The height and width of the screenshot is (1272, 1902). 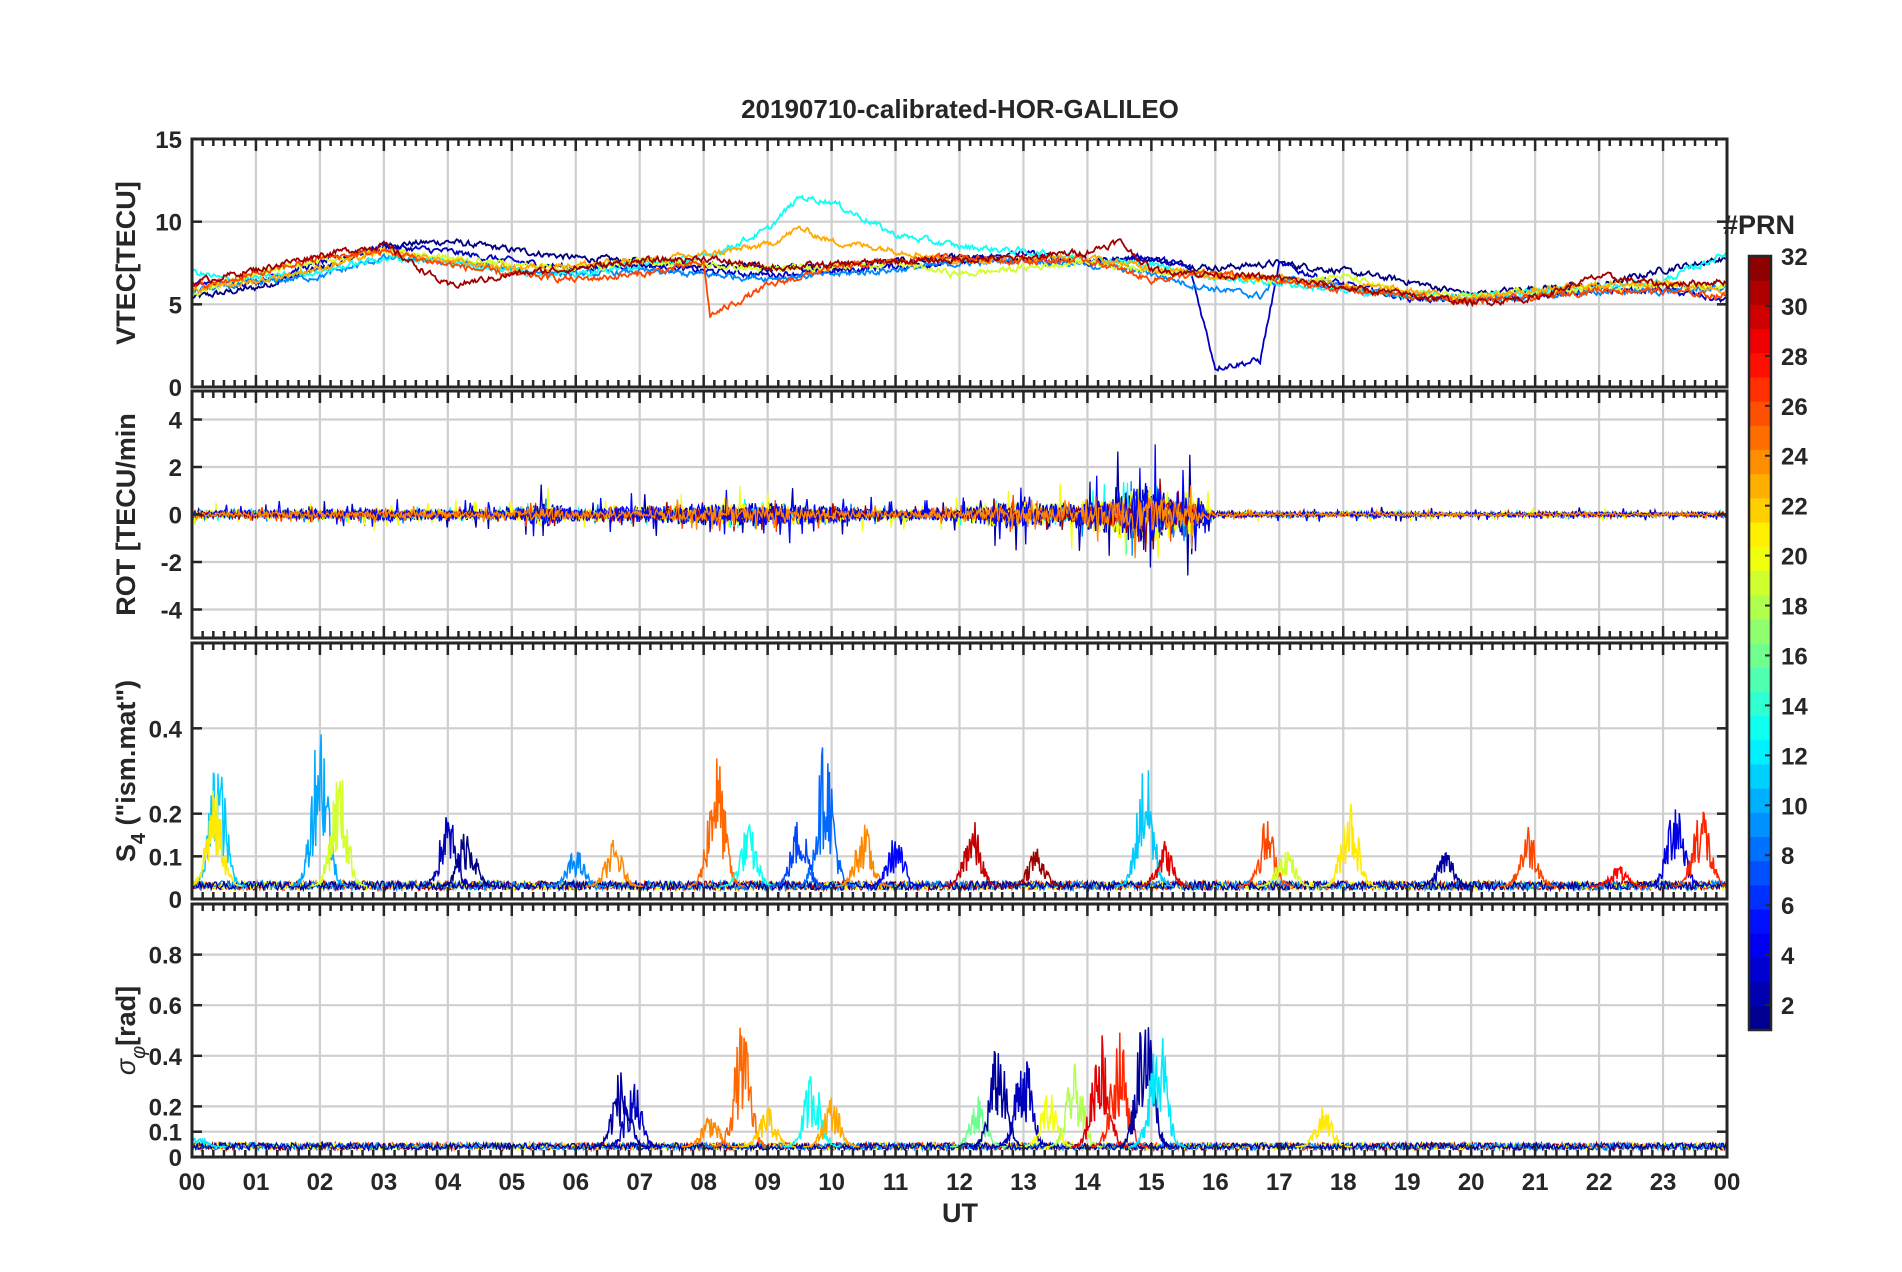 What do you see at coordinates (1787, 856) in the screenshot?
I see `colorbar-tick-label: 8` at bounding box center [1787, 856].